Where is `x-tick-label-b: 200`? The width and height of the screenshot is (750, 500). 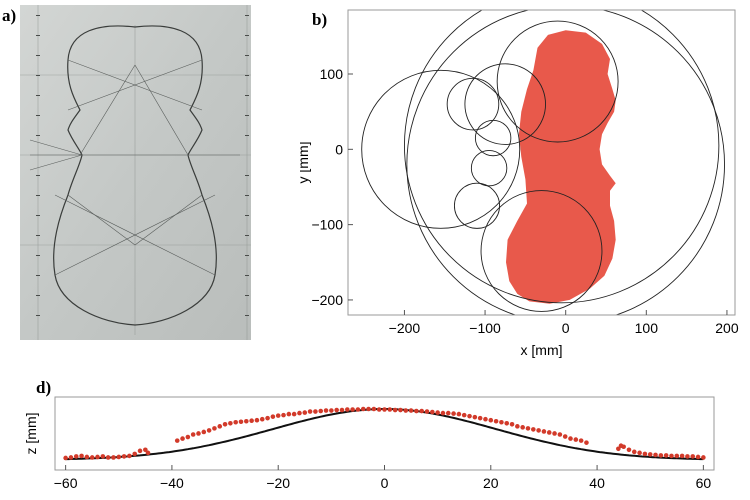 x-tick-label-b: 200 is located at coordinates (727, 328).